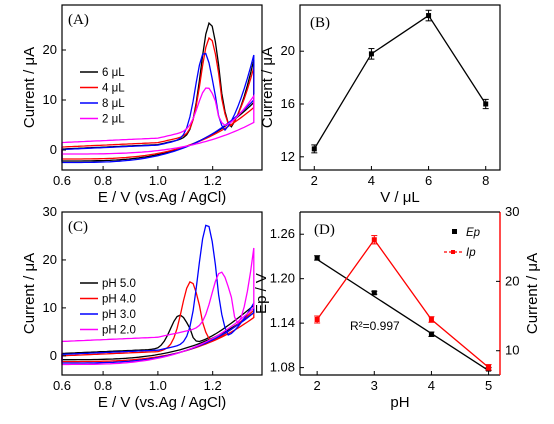 This screenshot has width=554, height=424. Describe the element at coordinates (113, 73) in the screenshot. I see `legend-entry: 6 μL` at that location.